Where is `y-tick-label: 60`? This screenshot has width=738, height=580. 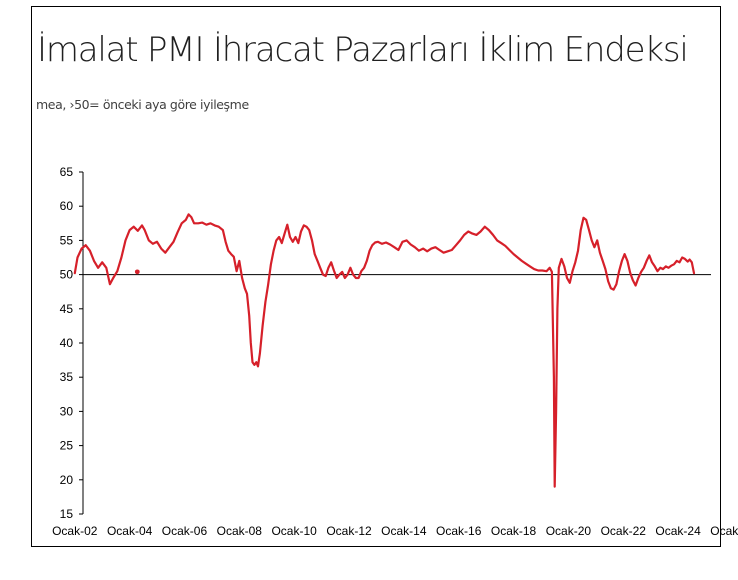 y-tick-label: 60 is located at coordinates (67, 206).